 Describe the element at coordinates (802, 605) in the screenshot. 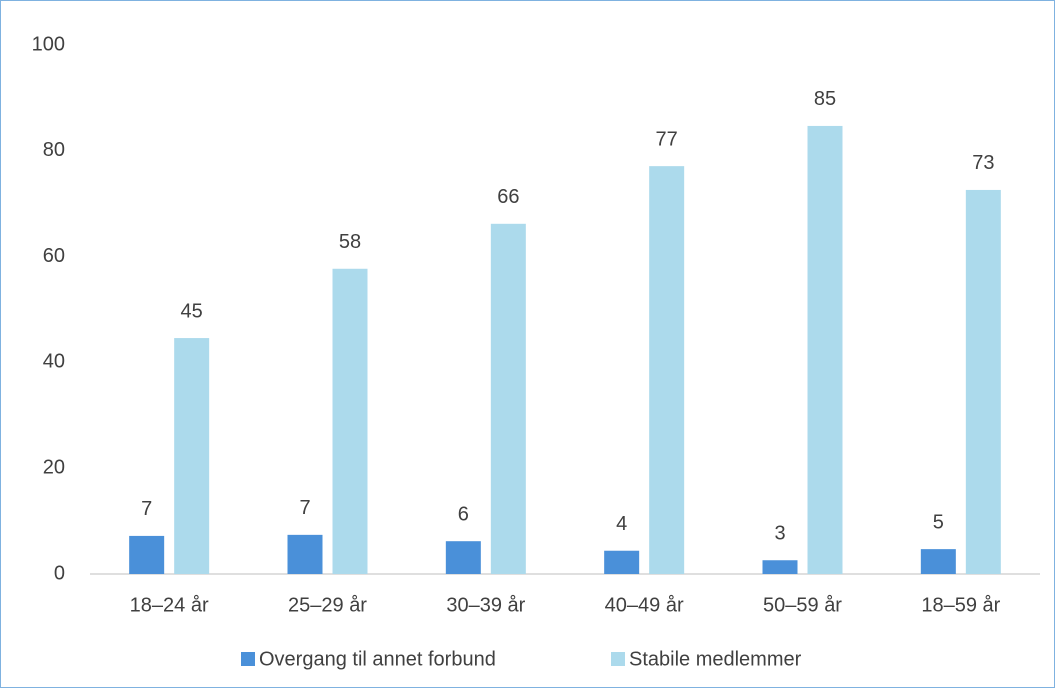

I see `x-tick-label: 50–59 år` at that location.